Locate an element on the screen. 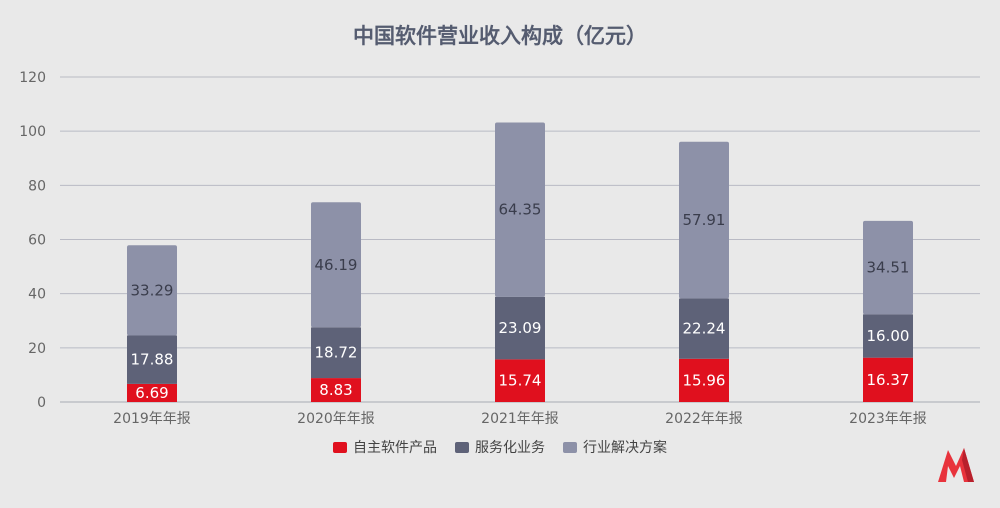 Image resolution: width=1000 pixels, height=508 pixels. data-label: 16.37 is located at coordinates (888, 380).